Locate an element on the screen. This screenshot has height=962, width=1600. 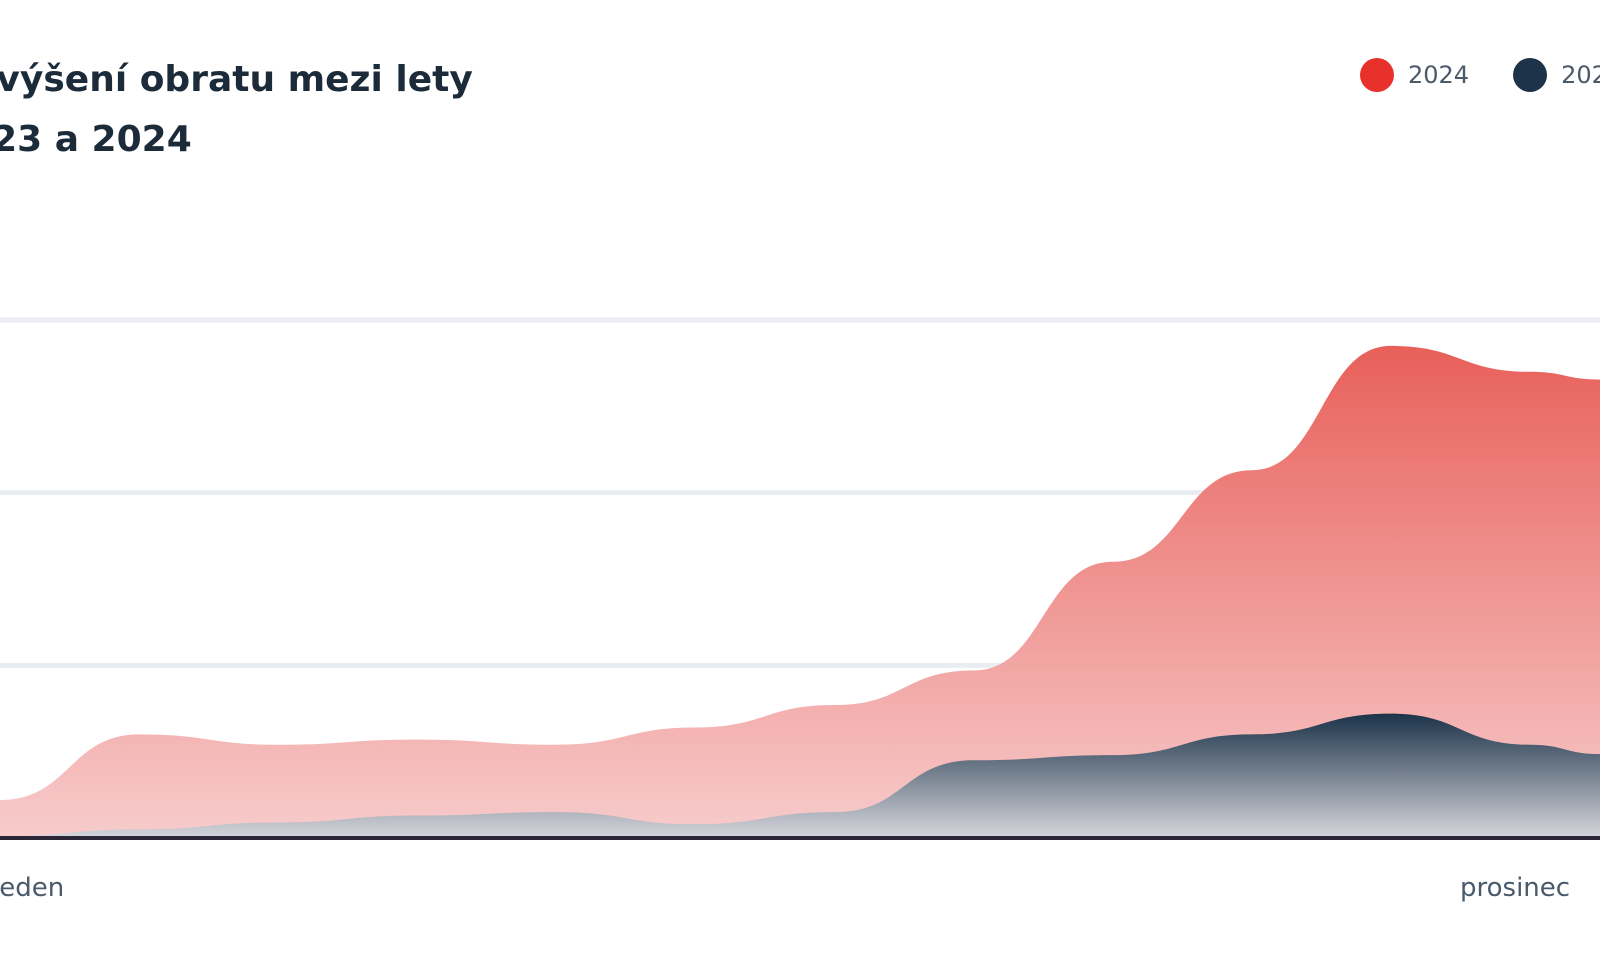
legend-item-2024: 2024 is located at coordinates (1414, 75).